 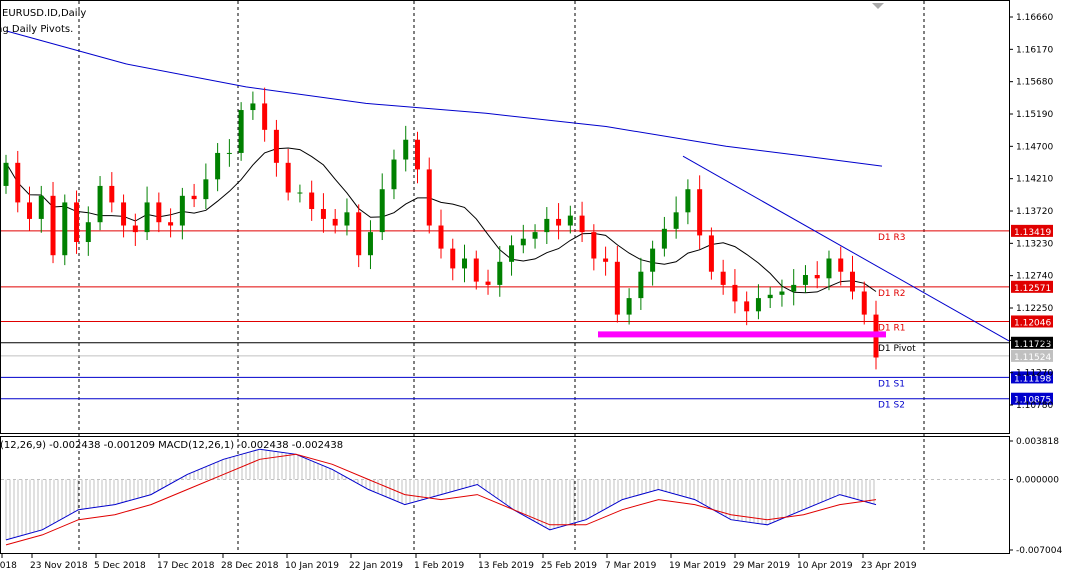 I want to click on indicator-label: ng Daily Pivots., so click(x=36, y=29).